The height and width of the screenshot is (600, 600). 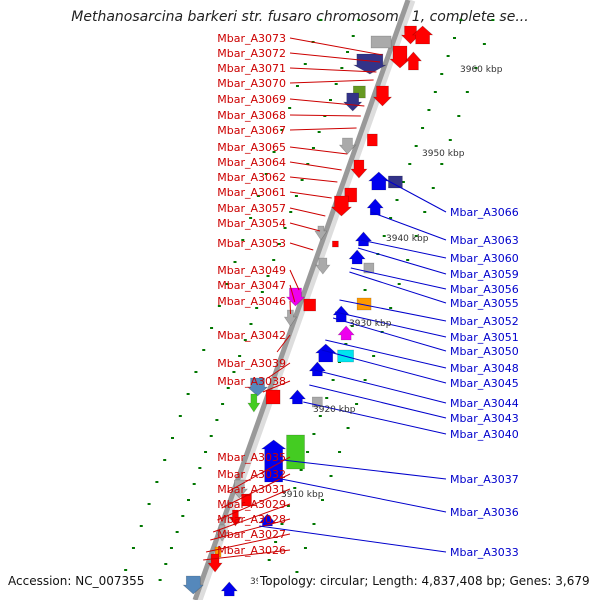 What do you see at coordinates (251, 38) in the screenshot?
I see `forward-gene-label: Mbar_A3073` at bounding box center [251, 38].